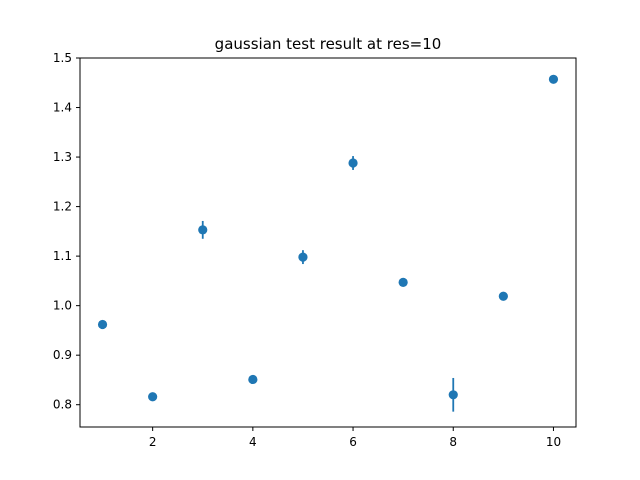  What do you see at coordinates (66, 231) in the screenshot?
I see `y-axis: 0.8 0.9 1.0 1.1 1.2 1.3 1.4 1.5` at bounding box center [66, 231].